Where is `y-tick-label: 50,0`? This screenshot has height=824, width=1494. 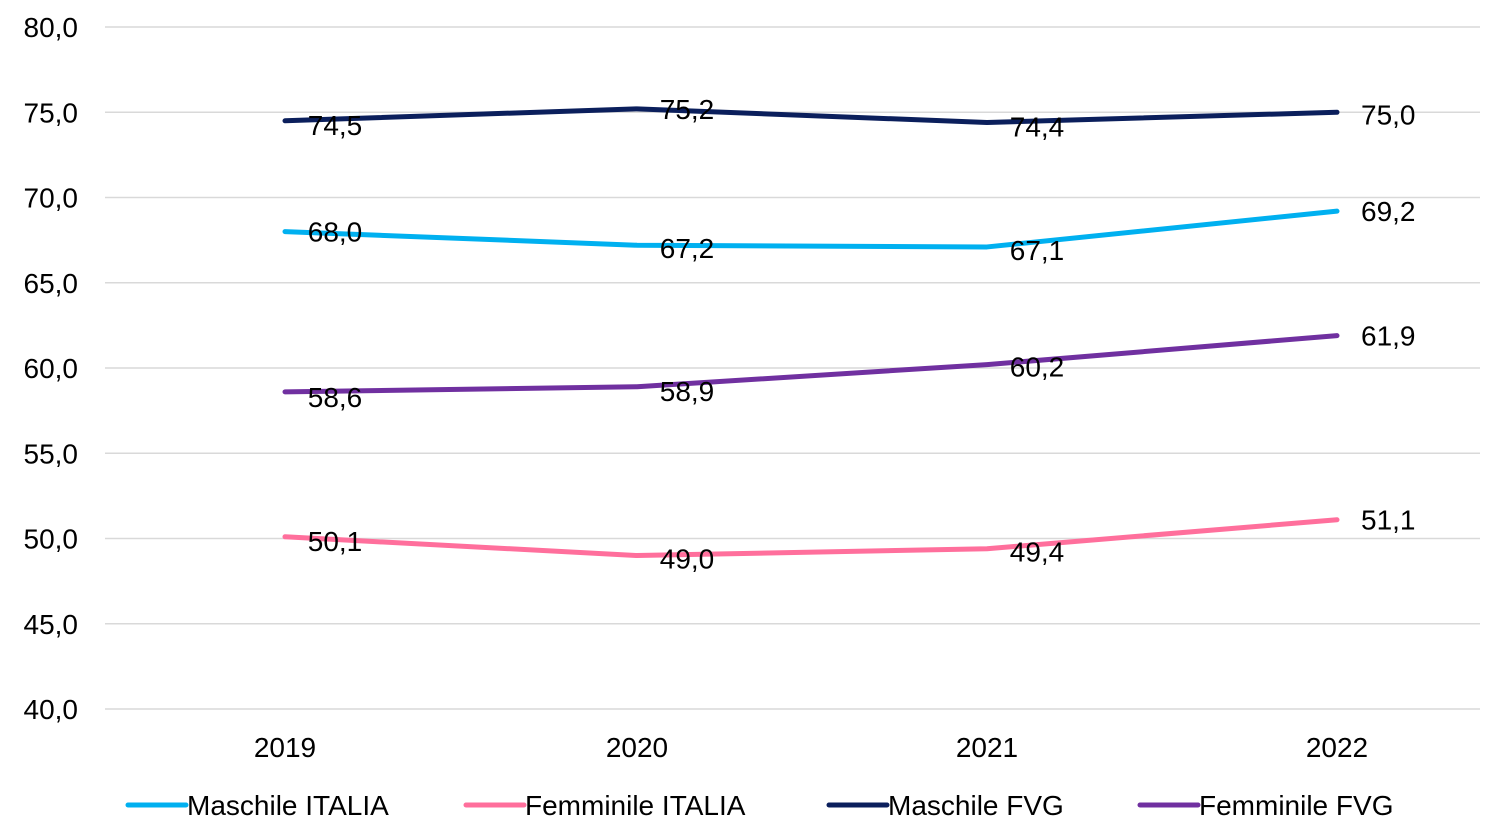 y-tick-label: 50,0 is located at coordinates (51, 539).